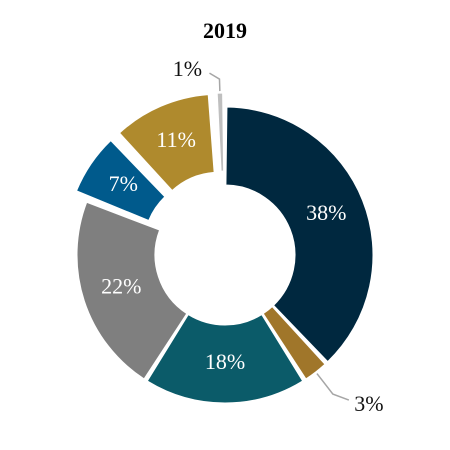 The height and width of the screenshot is (450, 450). I want to click on slice-label-2: 18%, so click(225, 361).